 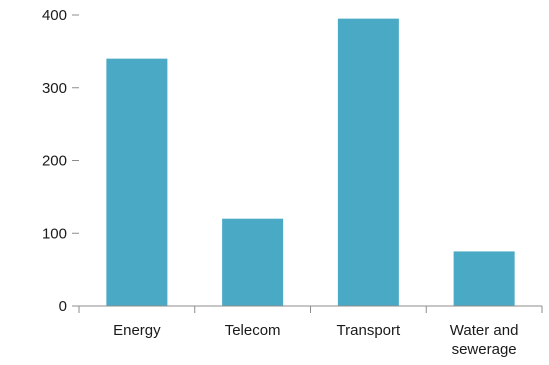 I want to click on y-tick-label: 0, so click(x=63, y=306).